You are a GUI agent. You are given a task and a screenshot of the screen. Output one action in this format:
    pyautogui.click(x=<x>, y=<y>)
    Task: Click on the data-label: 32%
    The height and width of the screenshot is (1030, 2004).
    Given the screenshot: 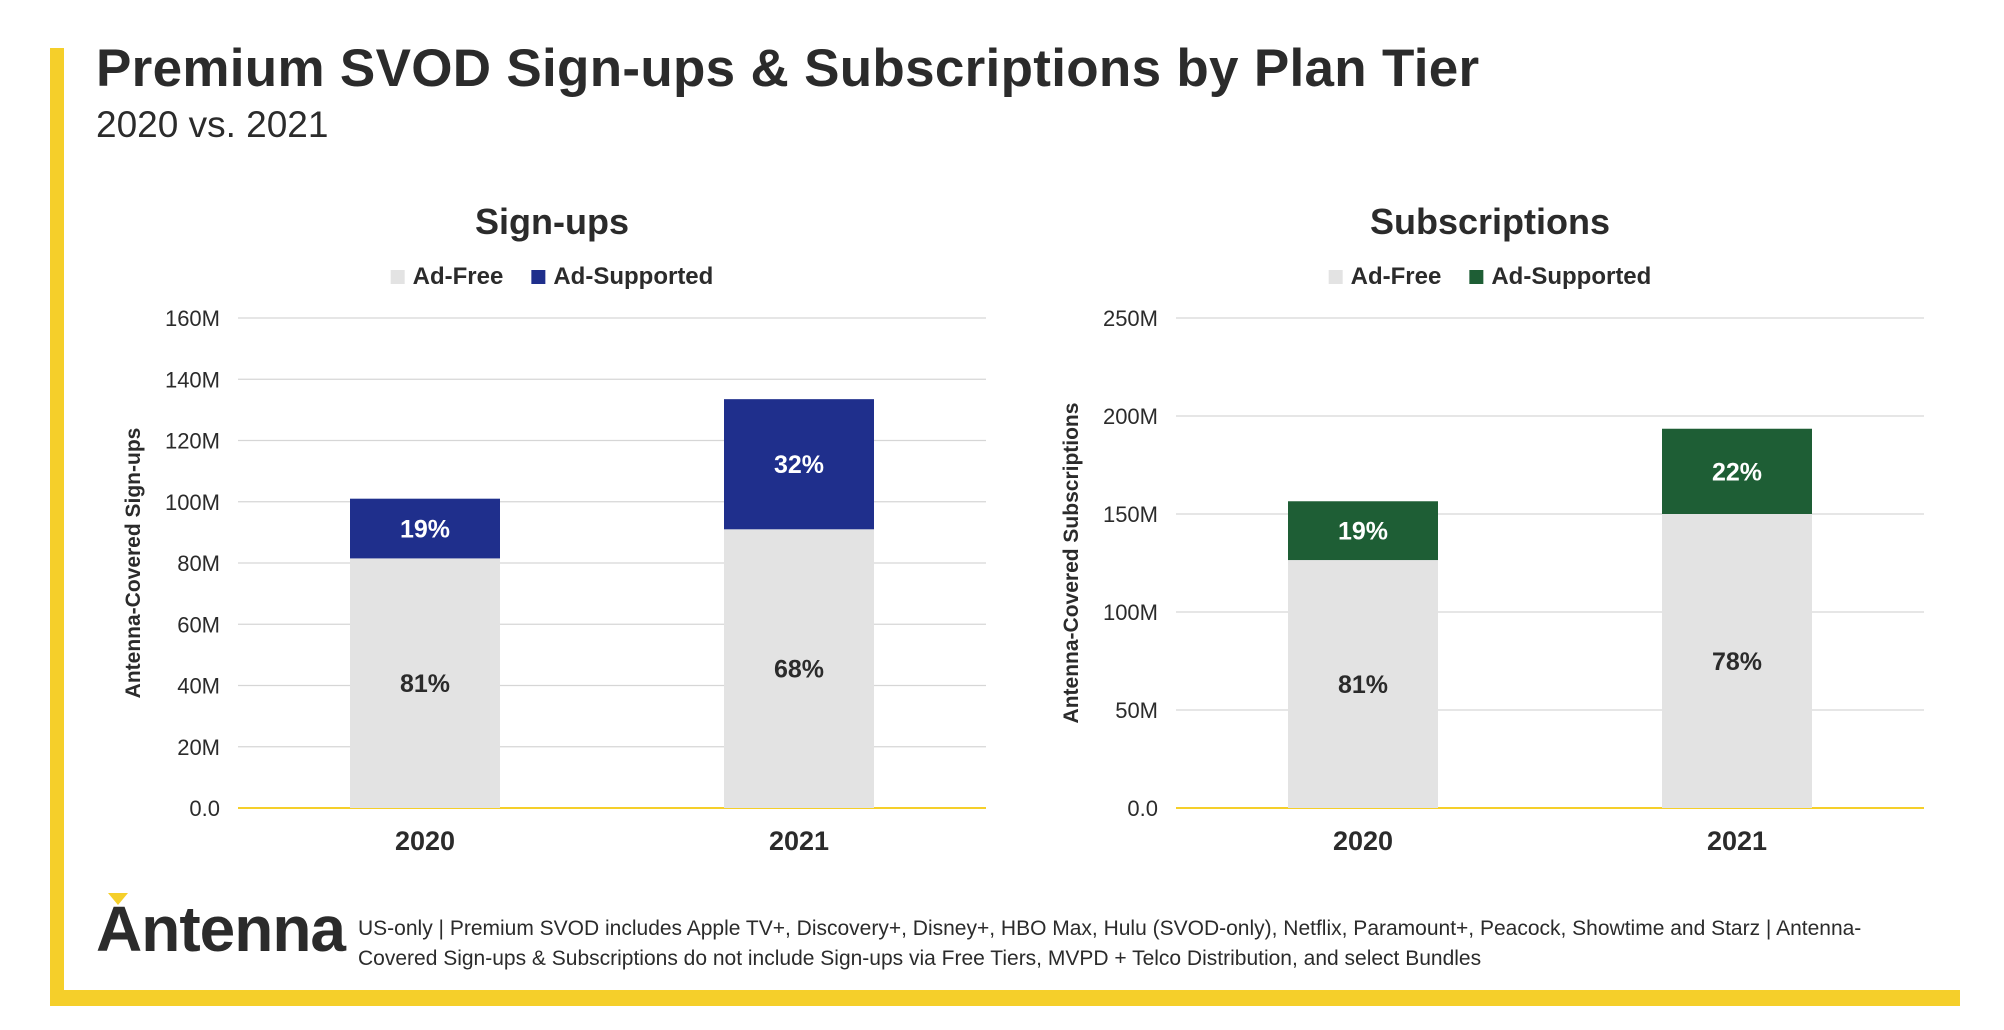 What is the action you would take?
    pyautogui.click(x=799, y=465)
    